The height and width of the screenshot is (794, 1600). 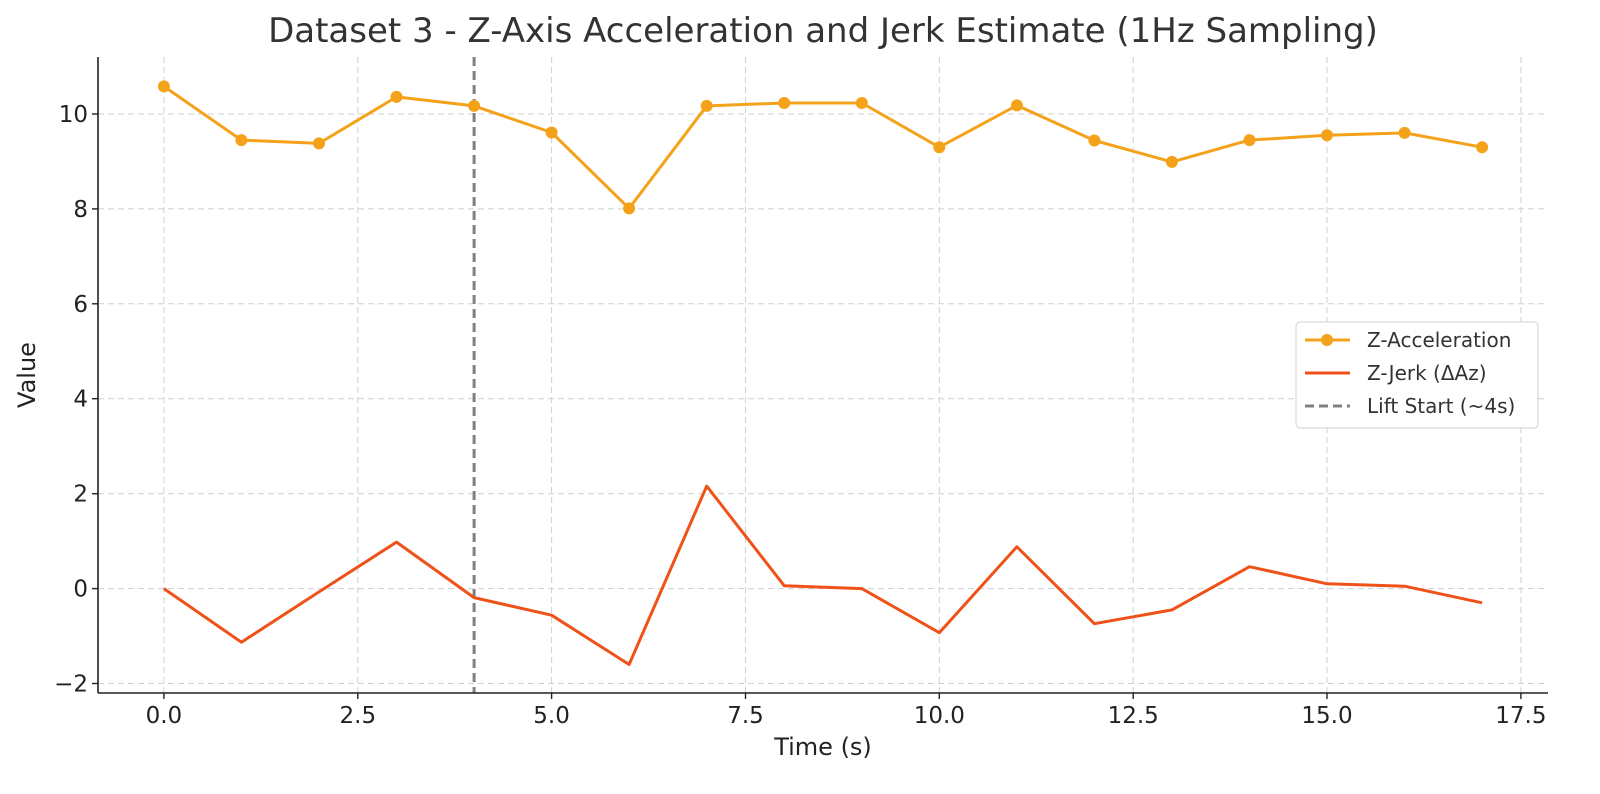 What do you see at coordinates (846, 711) in the screenshot?
I see `x-ticks: 0.0 2.5 5.0 7.5 10.0 12.5 15.0 17.5` at bounding box center [846, 711].